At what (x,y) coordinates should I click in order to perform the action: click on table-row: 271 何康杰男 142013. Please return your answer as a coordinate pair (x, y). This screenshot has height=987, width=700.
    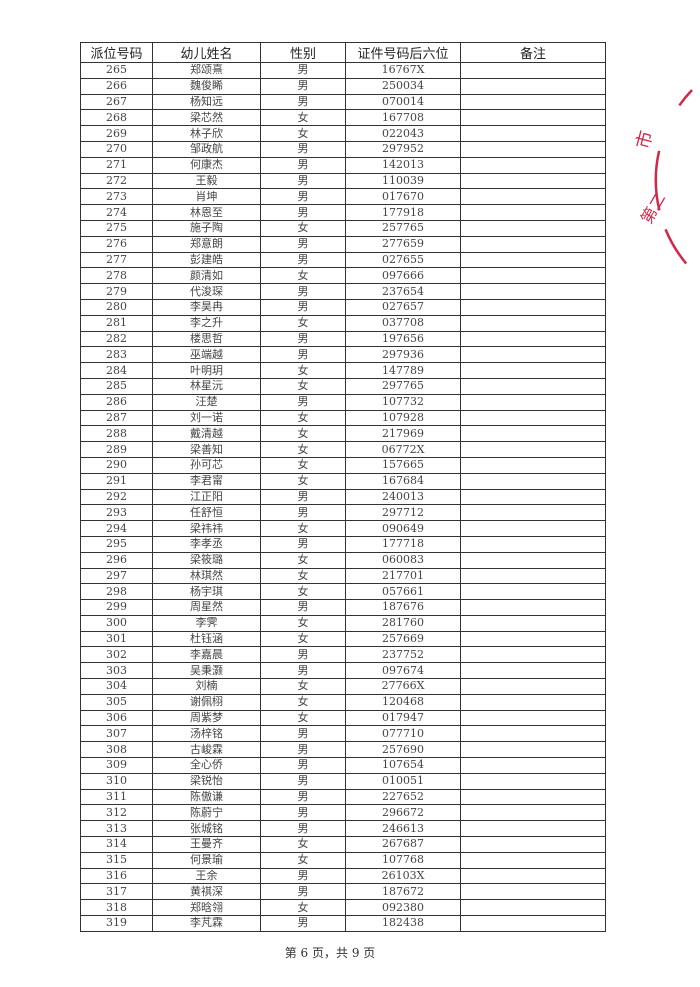
    Looking at the image, I should click on (343, 165).